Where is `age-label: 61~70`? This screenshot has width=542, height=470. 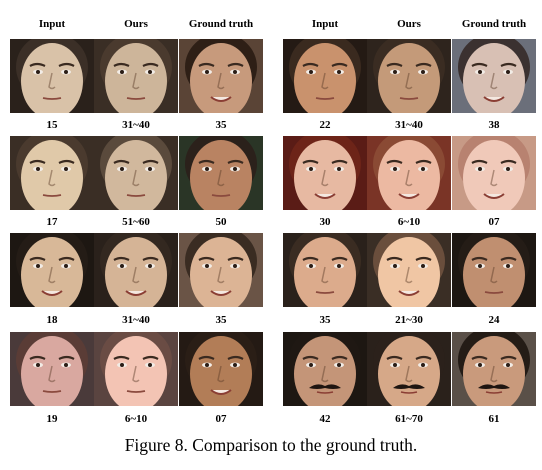
age-label: 61~70 is located at coordinates (409, 419).